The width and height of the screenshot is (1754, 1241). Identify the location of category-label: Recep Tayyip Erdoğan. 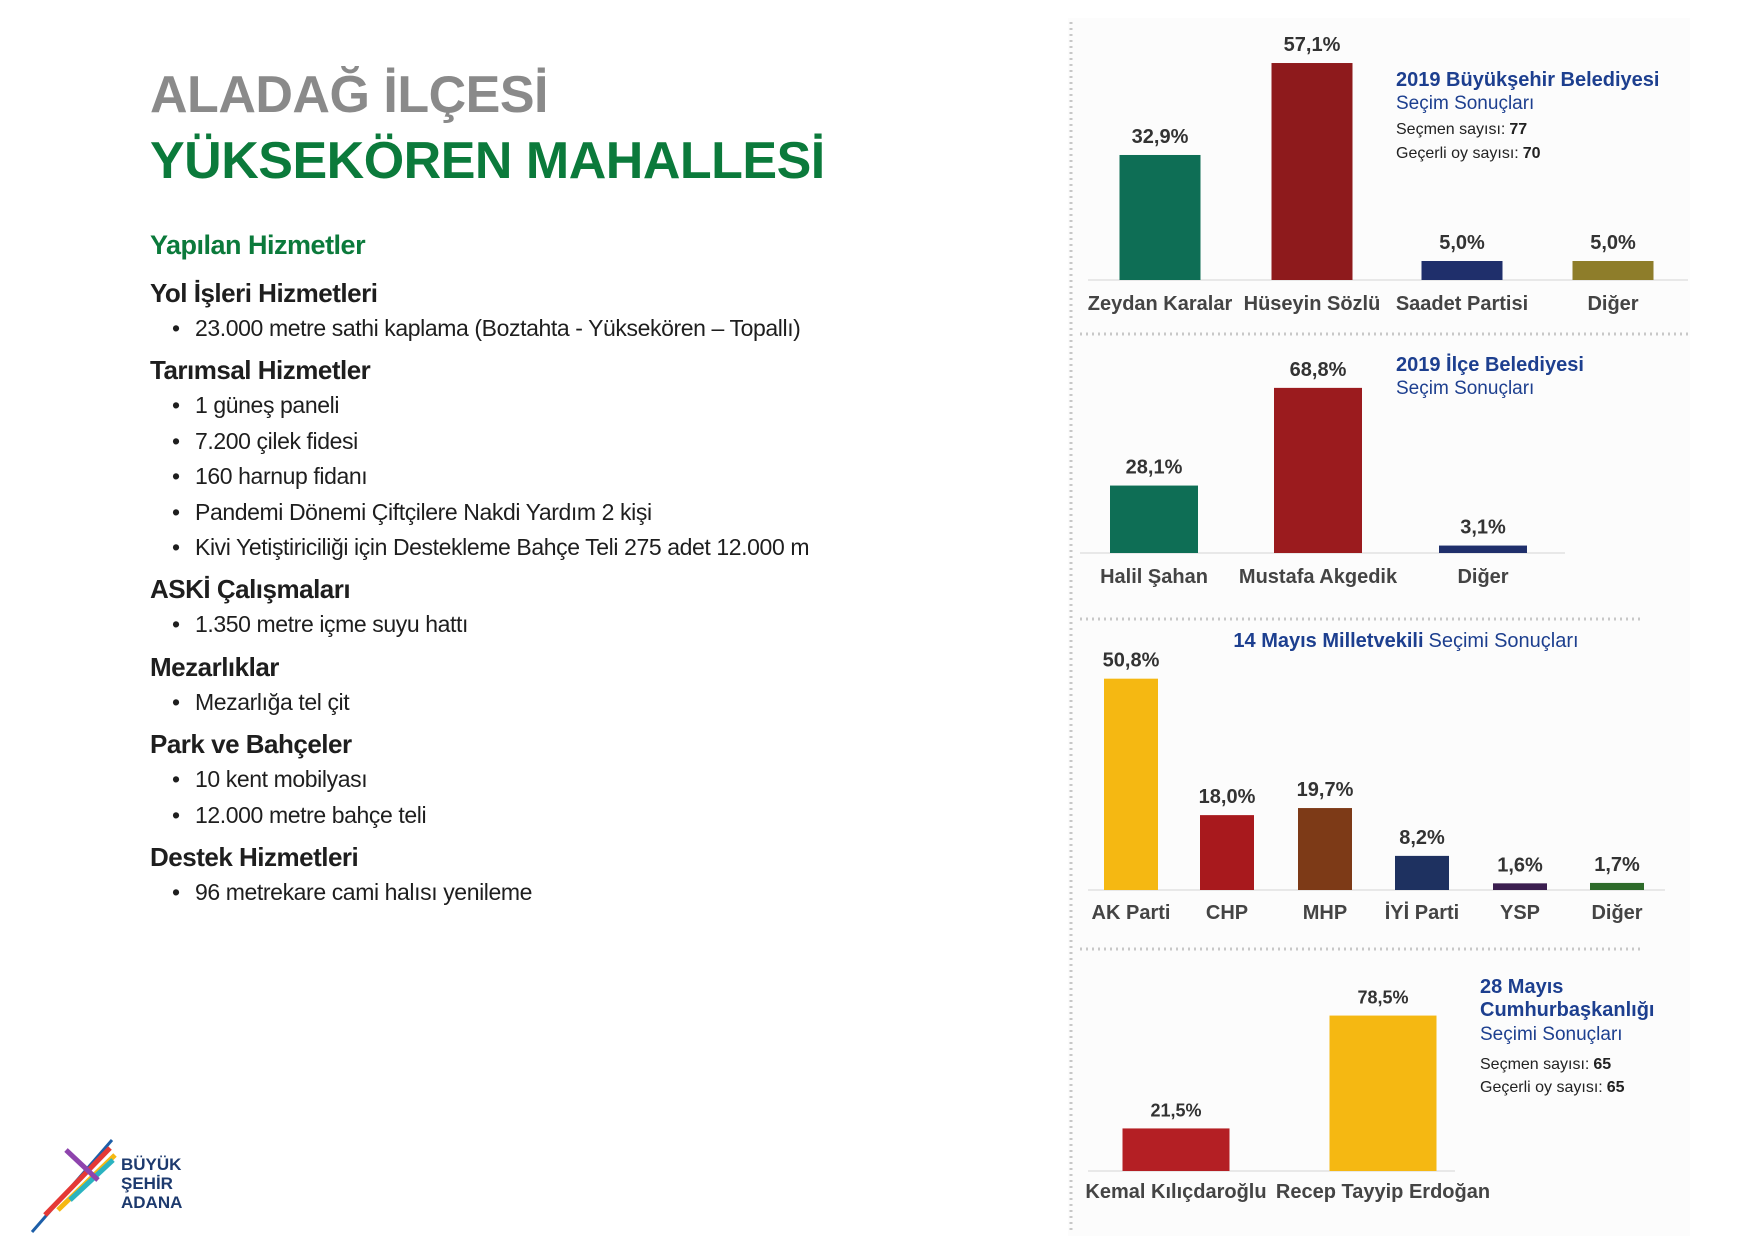
(1383, 1192).